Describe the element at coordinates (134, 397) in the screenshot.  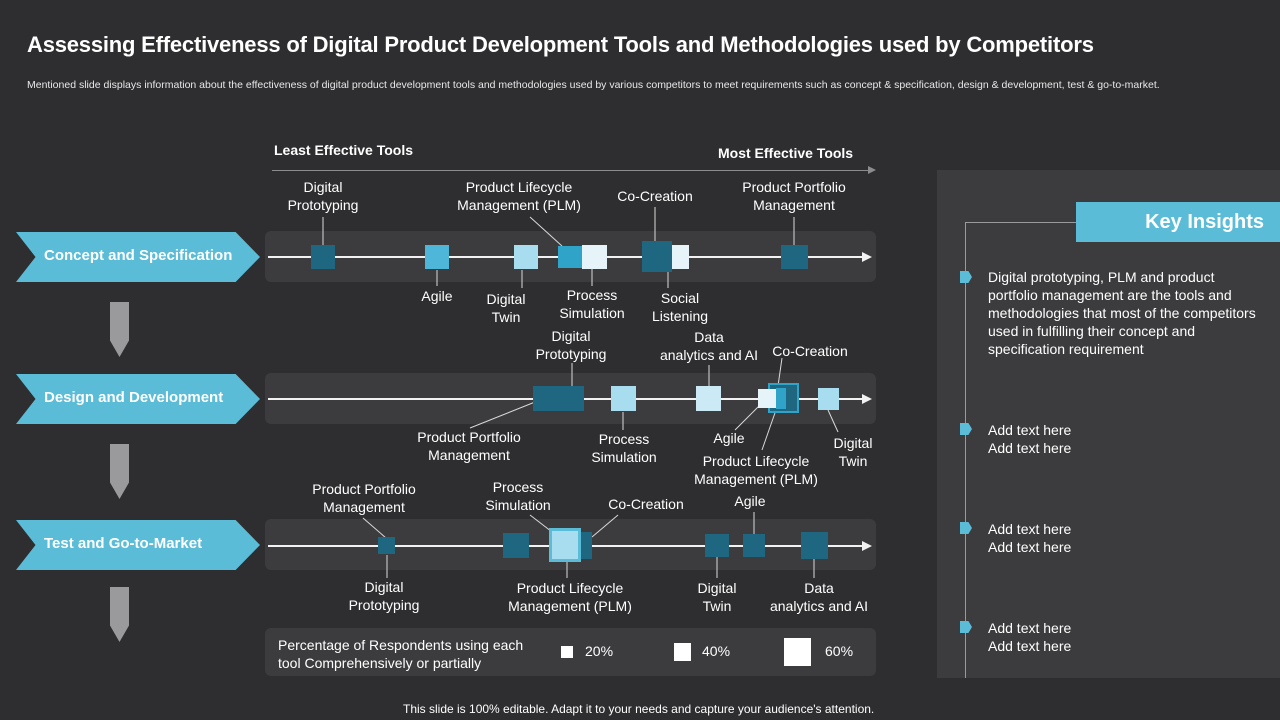
I see `stage-label: Design and Development` at that location.